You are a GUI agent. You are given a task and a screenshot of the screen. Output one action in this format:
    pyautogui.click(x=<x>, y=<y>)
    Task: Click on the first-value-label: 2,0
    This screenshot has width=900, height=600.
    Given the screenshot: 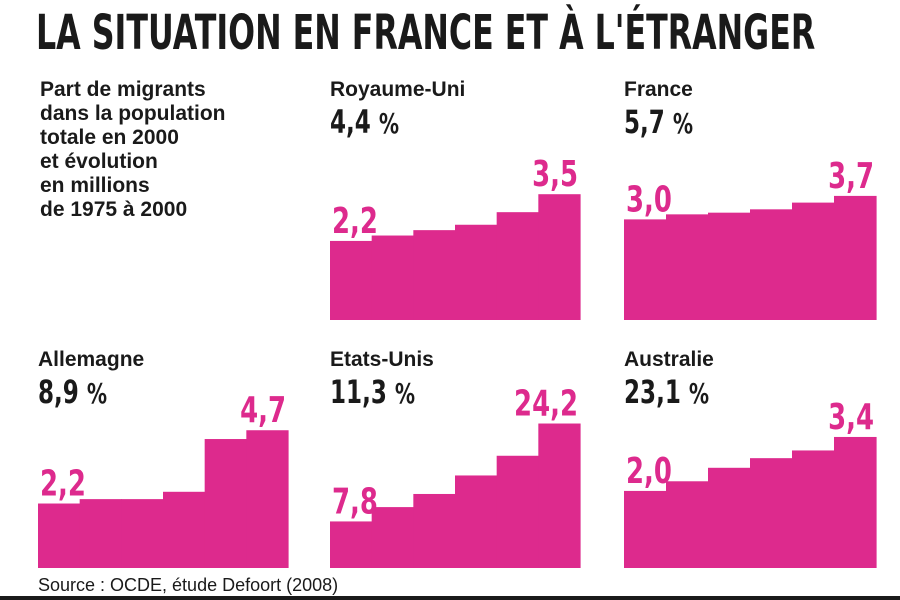 What is the action you would take?
    pyautogui.click(x=649, y=471)
    